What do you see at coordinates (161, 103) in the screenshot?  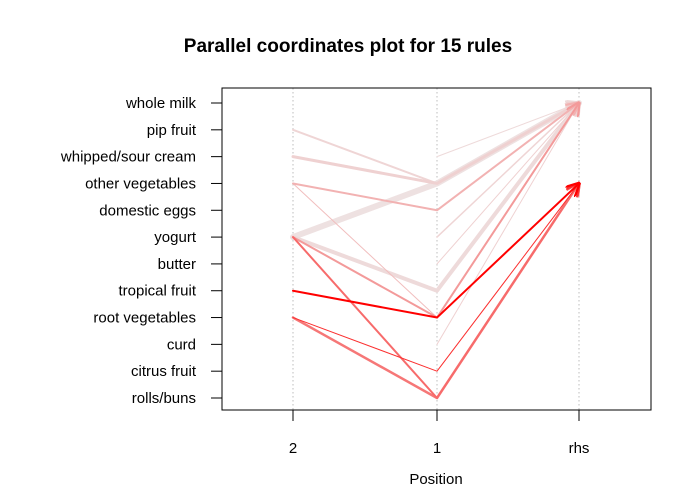 I see `y-tick-label-whole-milk: whole milk` at bounding box center [161, 103].